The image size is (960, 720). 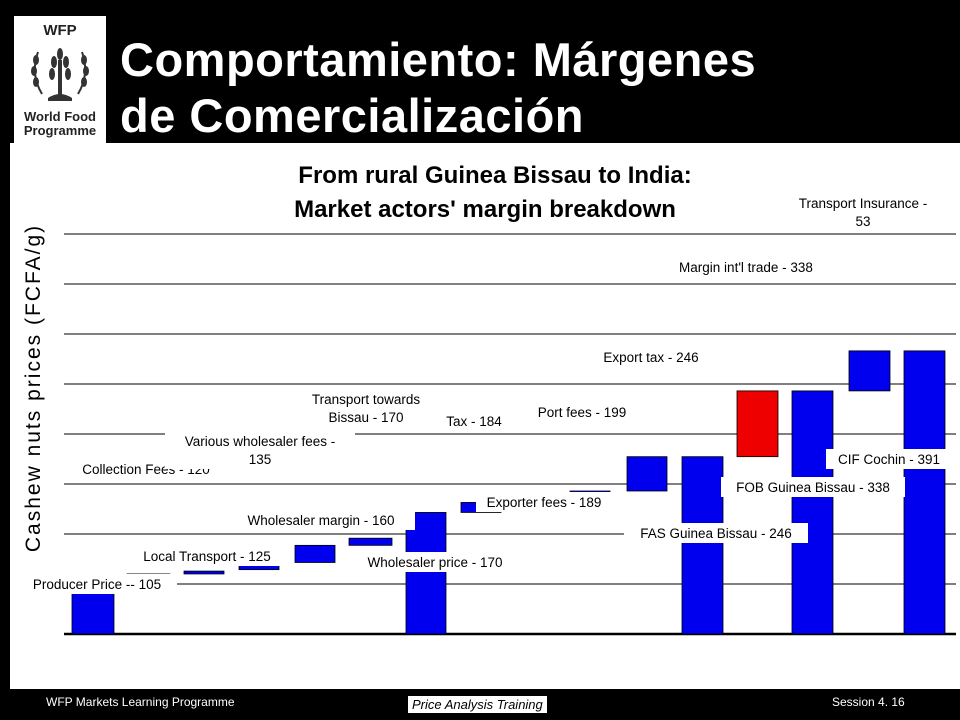 I want to click on bar-callout: CIF Cochin - 391, so click(x=889, y=459).